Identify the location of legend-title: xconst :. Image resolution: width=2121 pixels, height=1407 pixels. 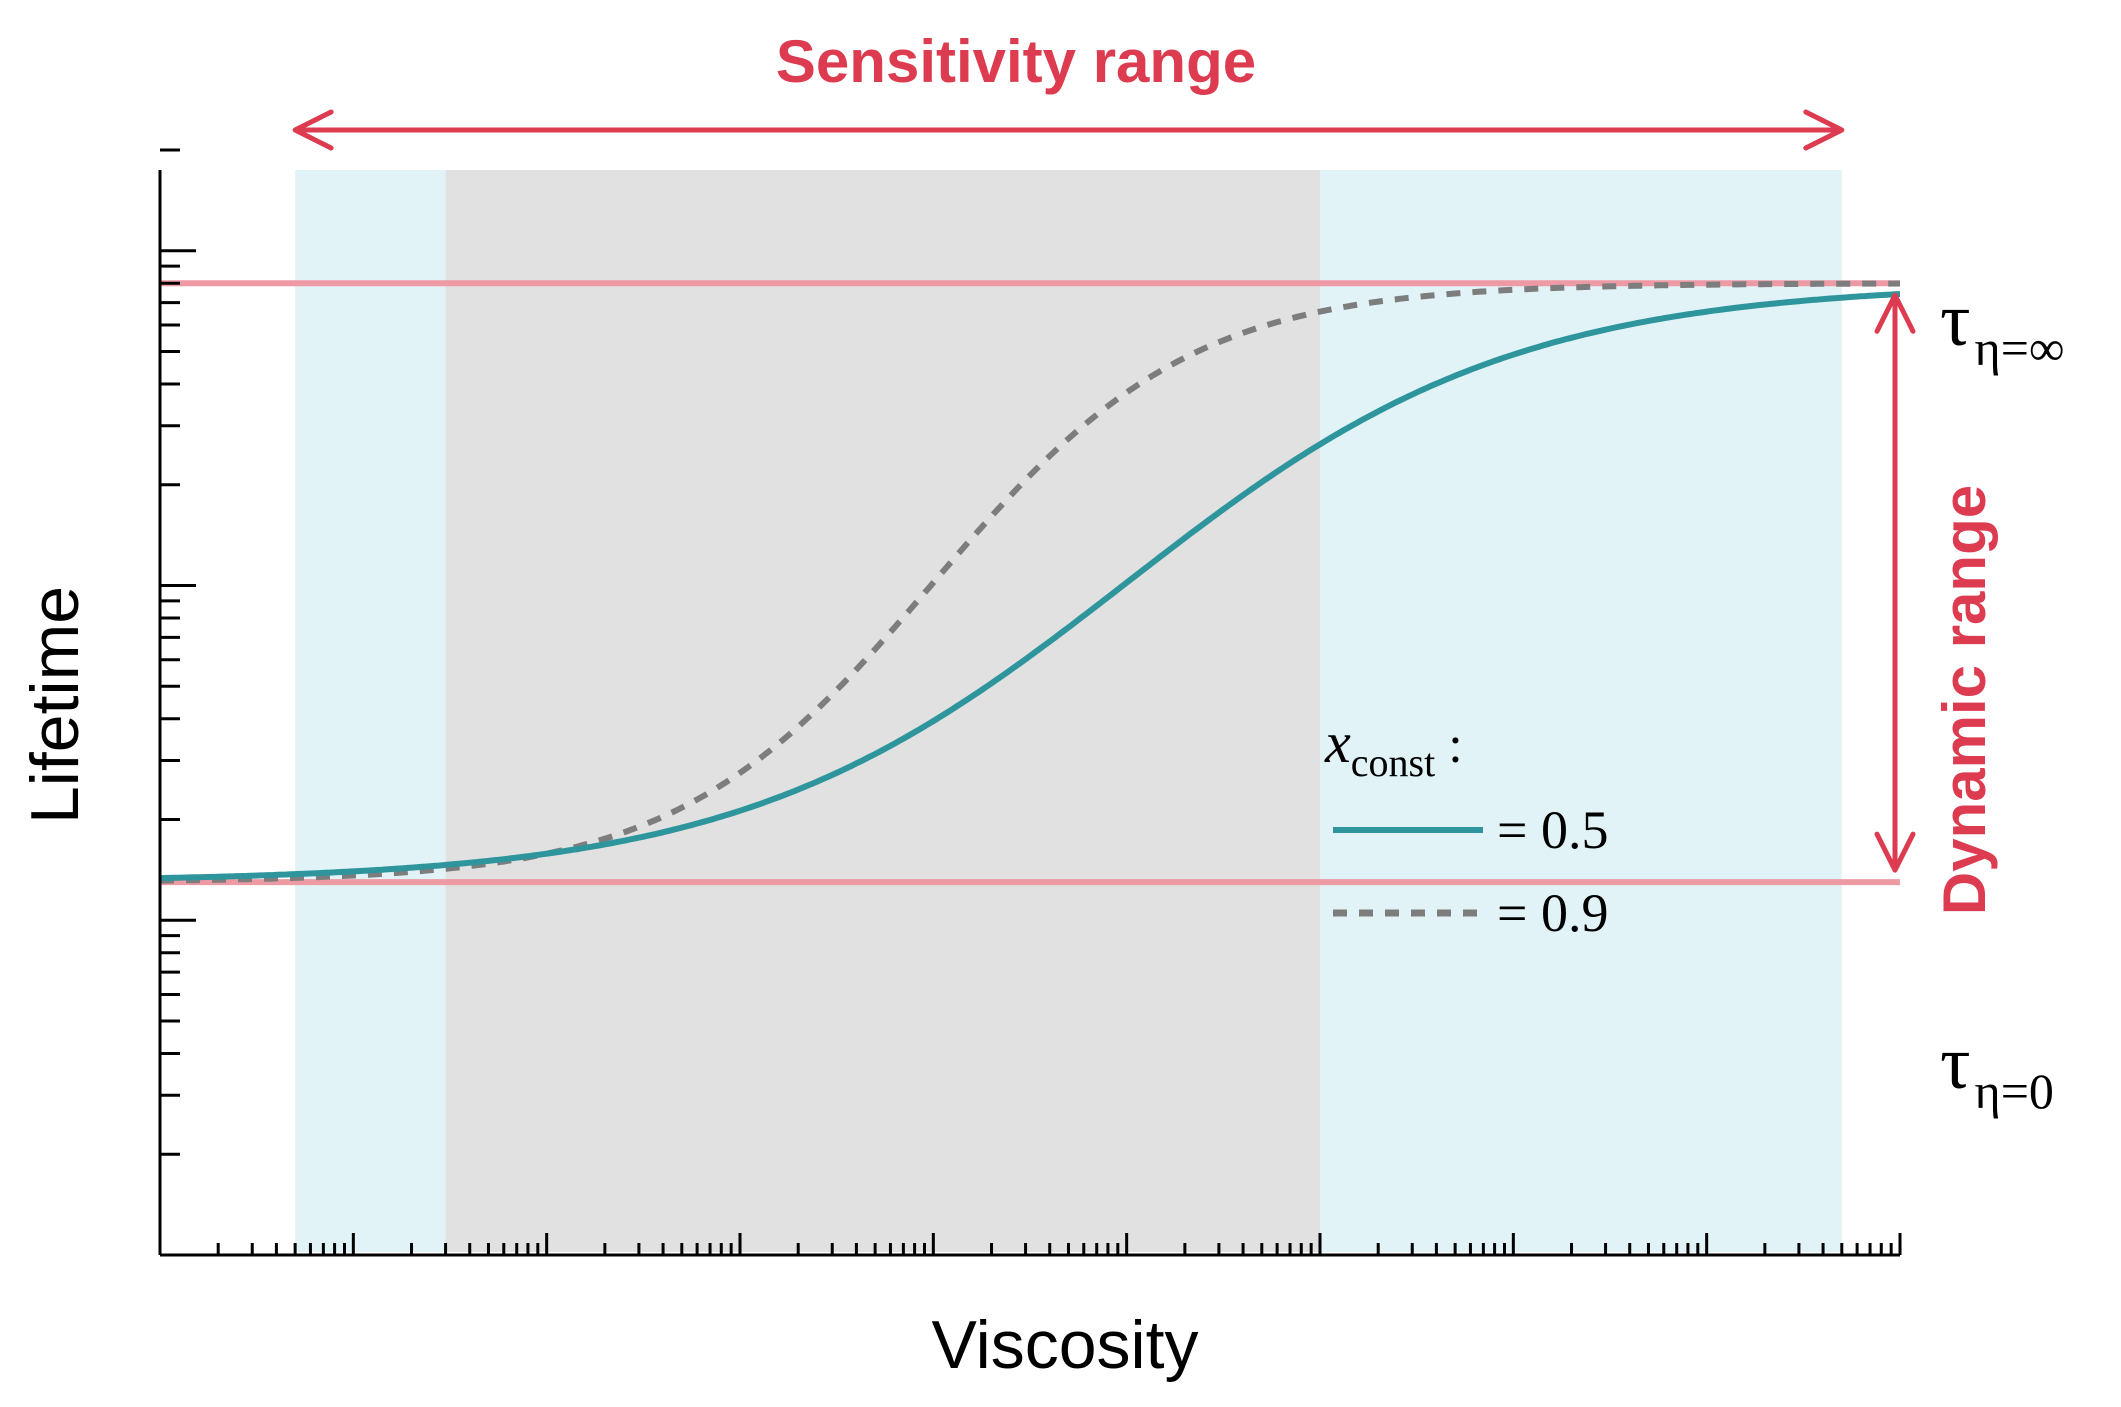
(1393, 747).